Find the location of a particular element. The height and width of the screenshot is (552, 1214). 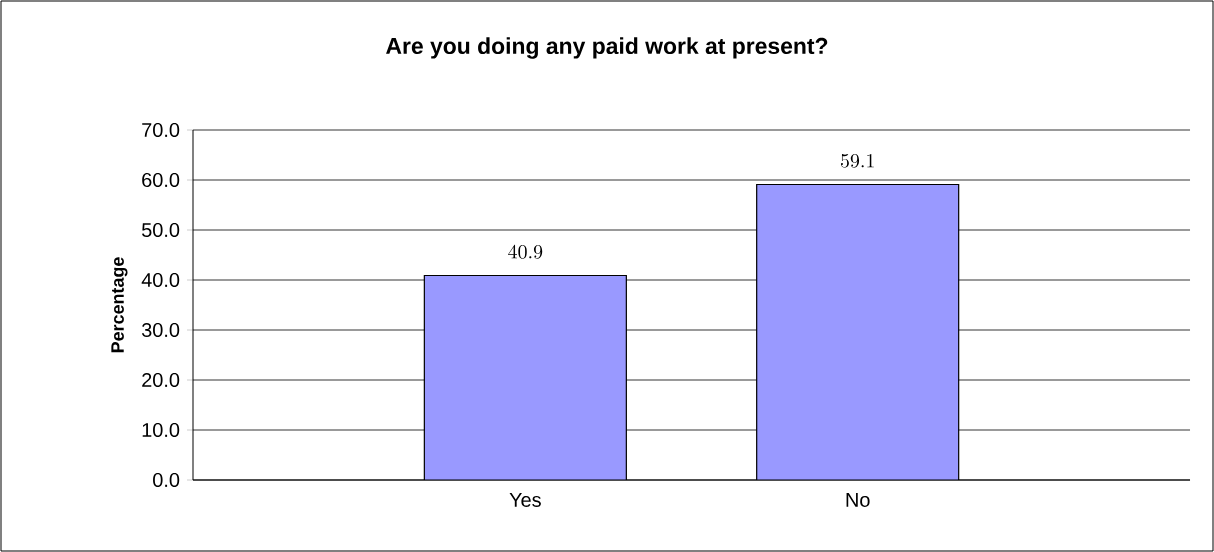

y-tick-label: 40.0 is located at coordinates (160, 280).